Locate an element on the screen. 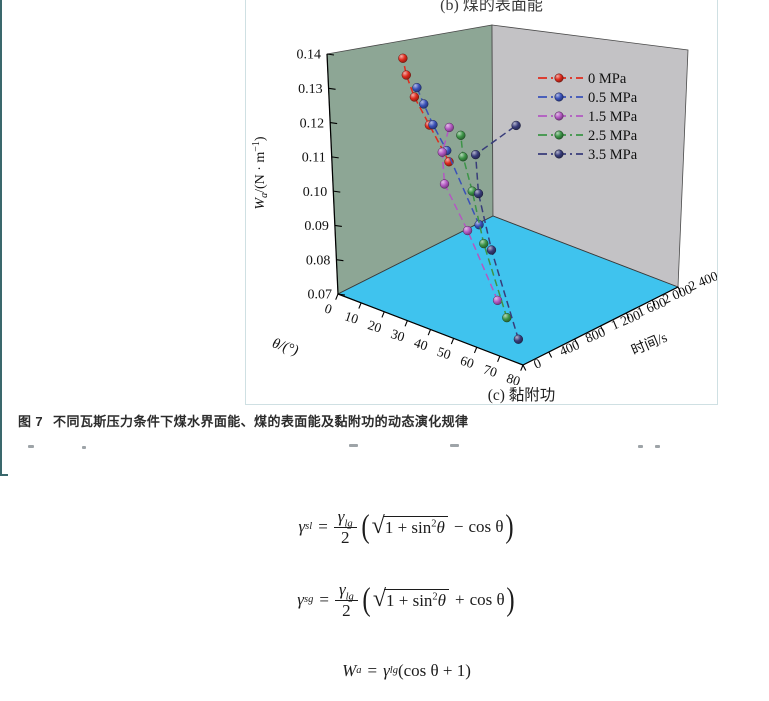  svg-text: 0.11 is located at coordinates (314, 158).